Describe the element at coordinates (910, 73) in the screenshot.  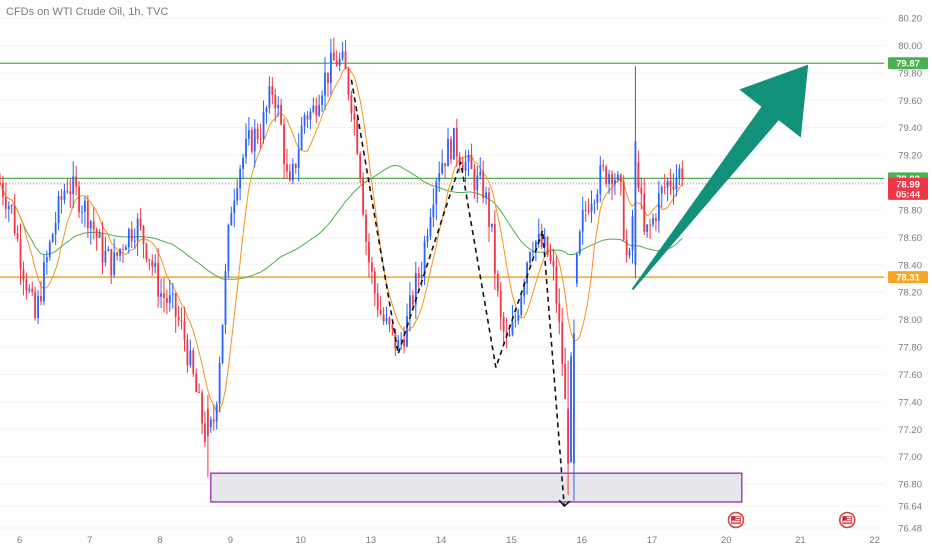
I see `price-tick-label: 79.80` at that location.